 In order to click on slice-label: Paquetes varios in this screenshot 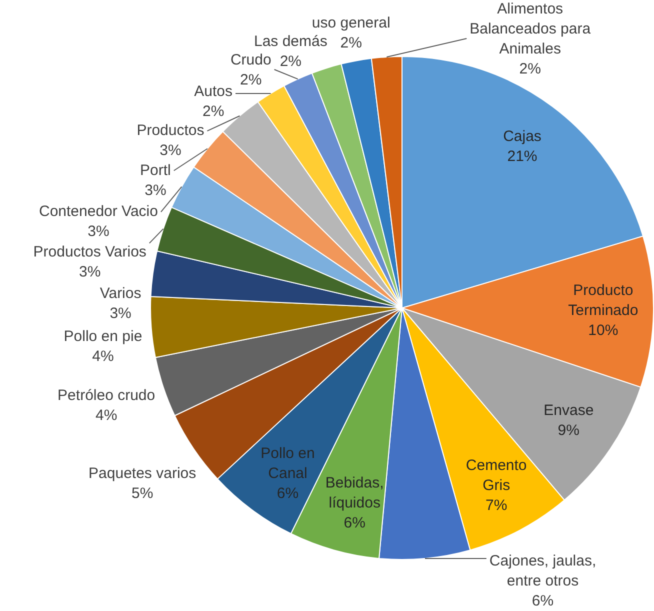, I will do `click(142, 473)`.